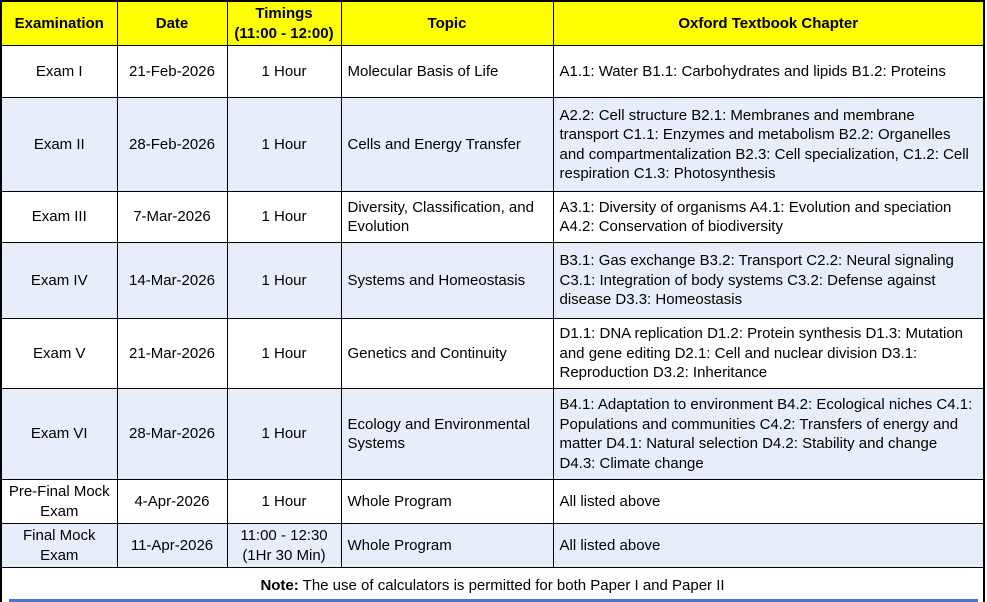 The image size is (987, 602). What do you see at coordinates (284, 545) in the screenshot?
I see `cell-timing: 11:00 - 12:30 (1Hr 30 Min)` at bounding box center [284, 545].